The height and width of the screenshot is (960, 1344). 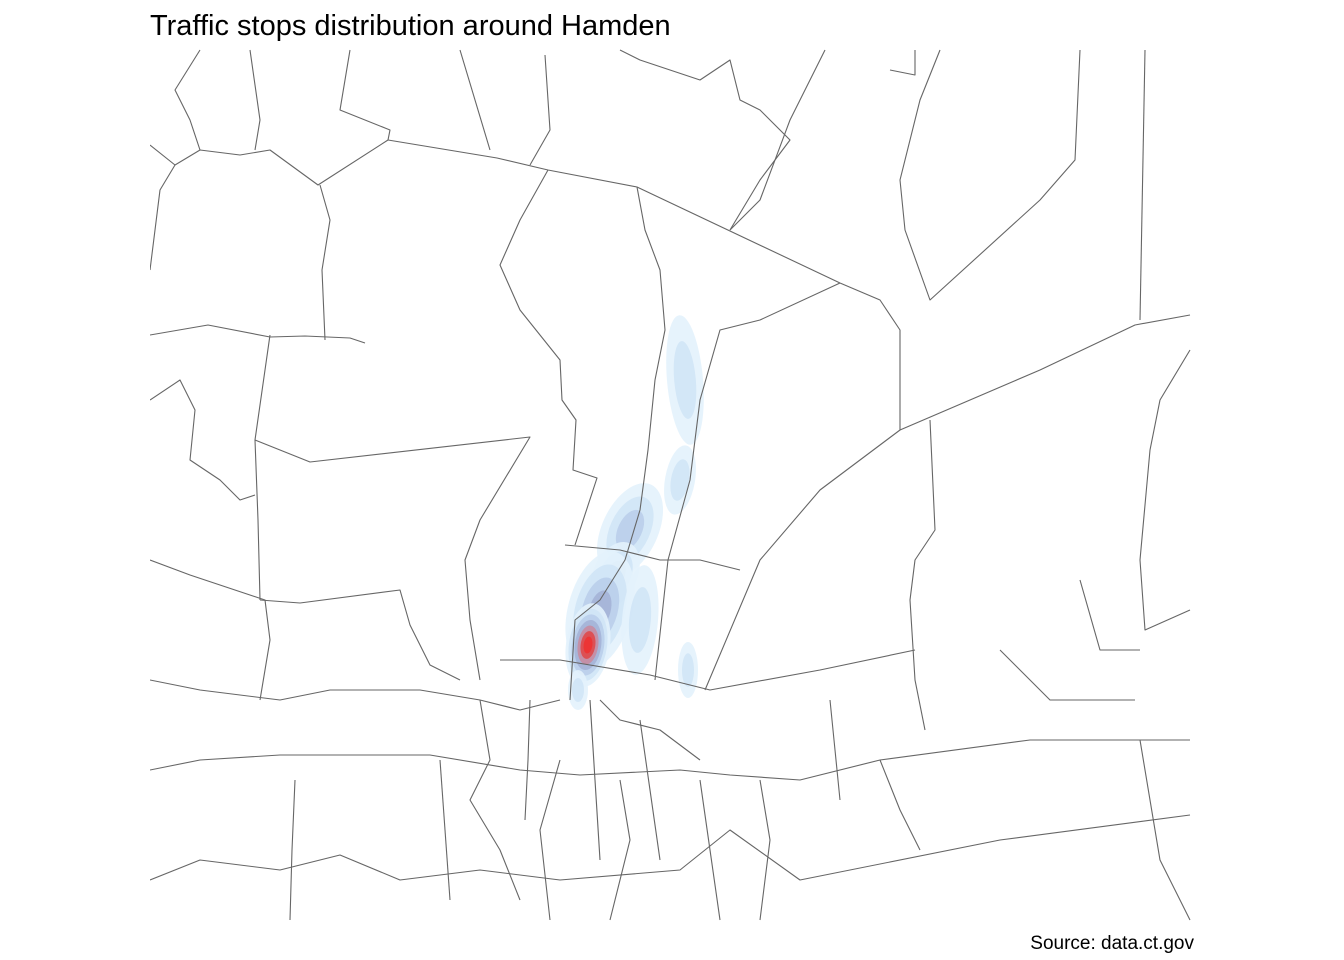 I want to click on source-caption: Source: data.ct.gov, so click(x=1112, y=943).